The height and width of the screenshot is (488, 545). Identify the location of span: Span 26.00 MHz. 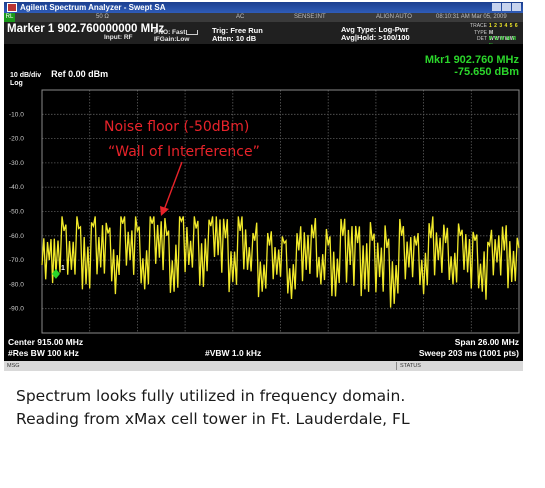
(486, 342).